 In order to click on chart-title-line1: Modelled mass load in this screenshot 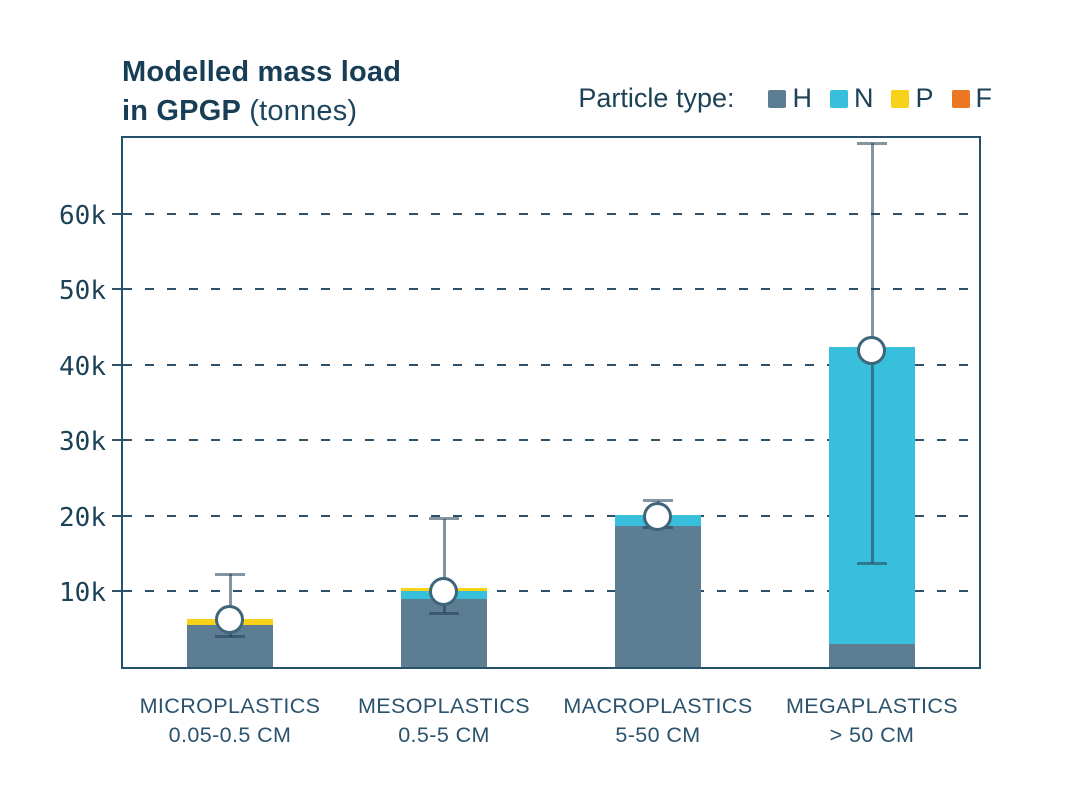, I will do `click(262, 72)`.